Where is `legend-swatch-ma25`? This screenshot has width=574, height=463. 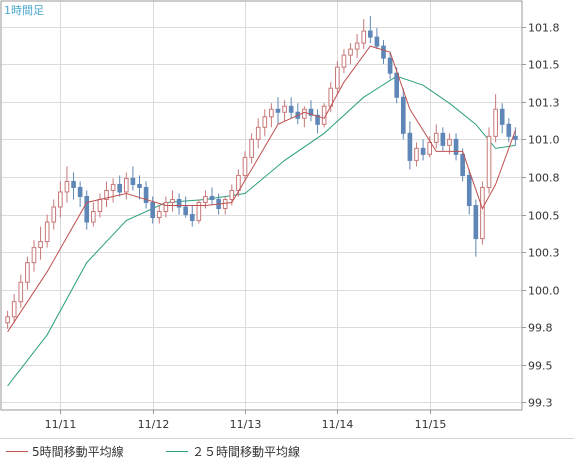 legend-swatch-ma25 is located at coordinates (177, 451).